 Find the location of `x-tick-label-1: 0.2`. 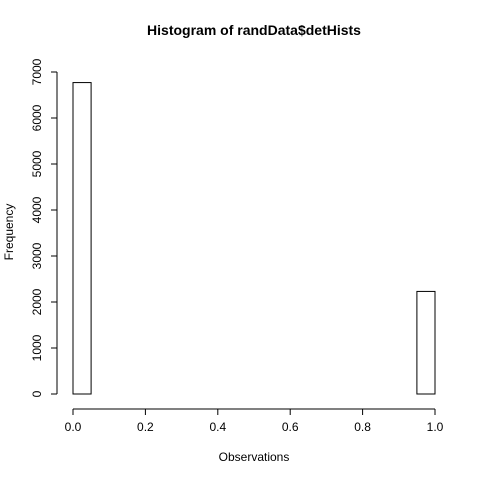

x-tick-label-1: 0.2 is located at coordinates (145, 427).